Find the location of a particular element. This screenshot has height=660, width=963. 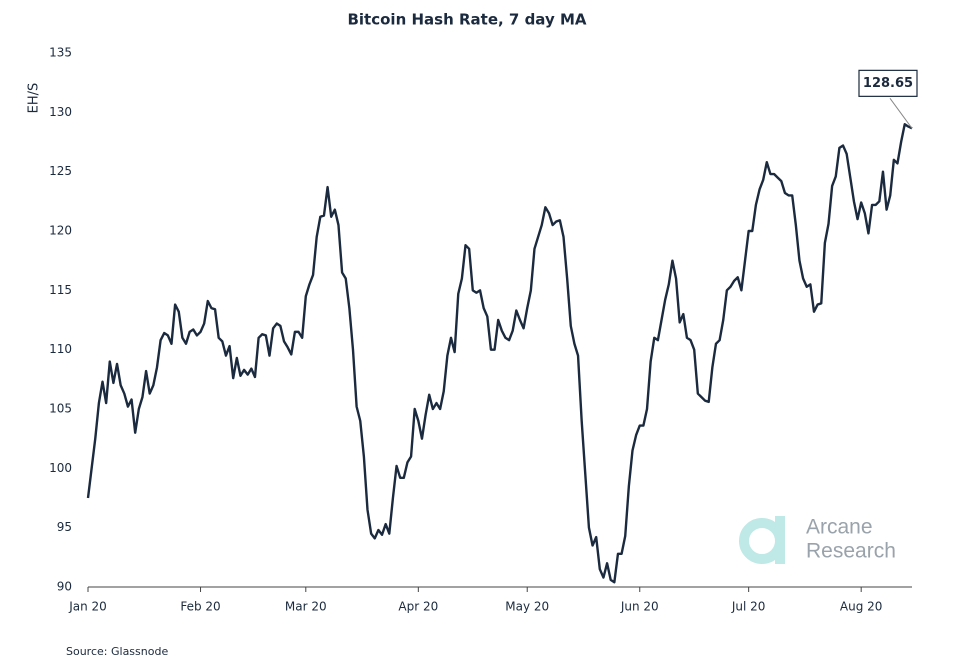

logo-ring is located at coordinates (762, 541).